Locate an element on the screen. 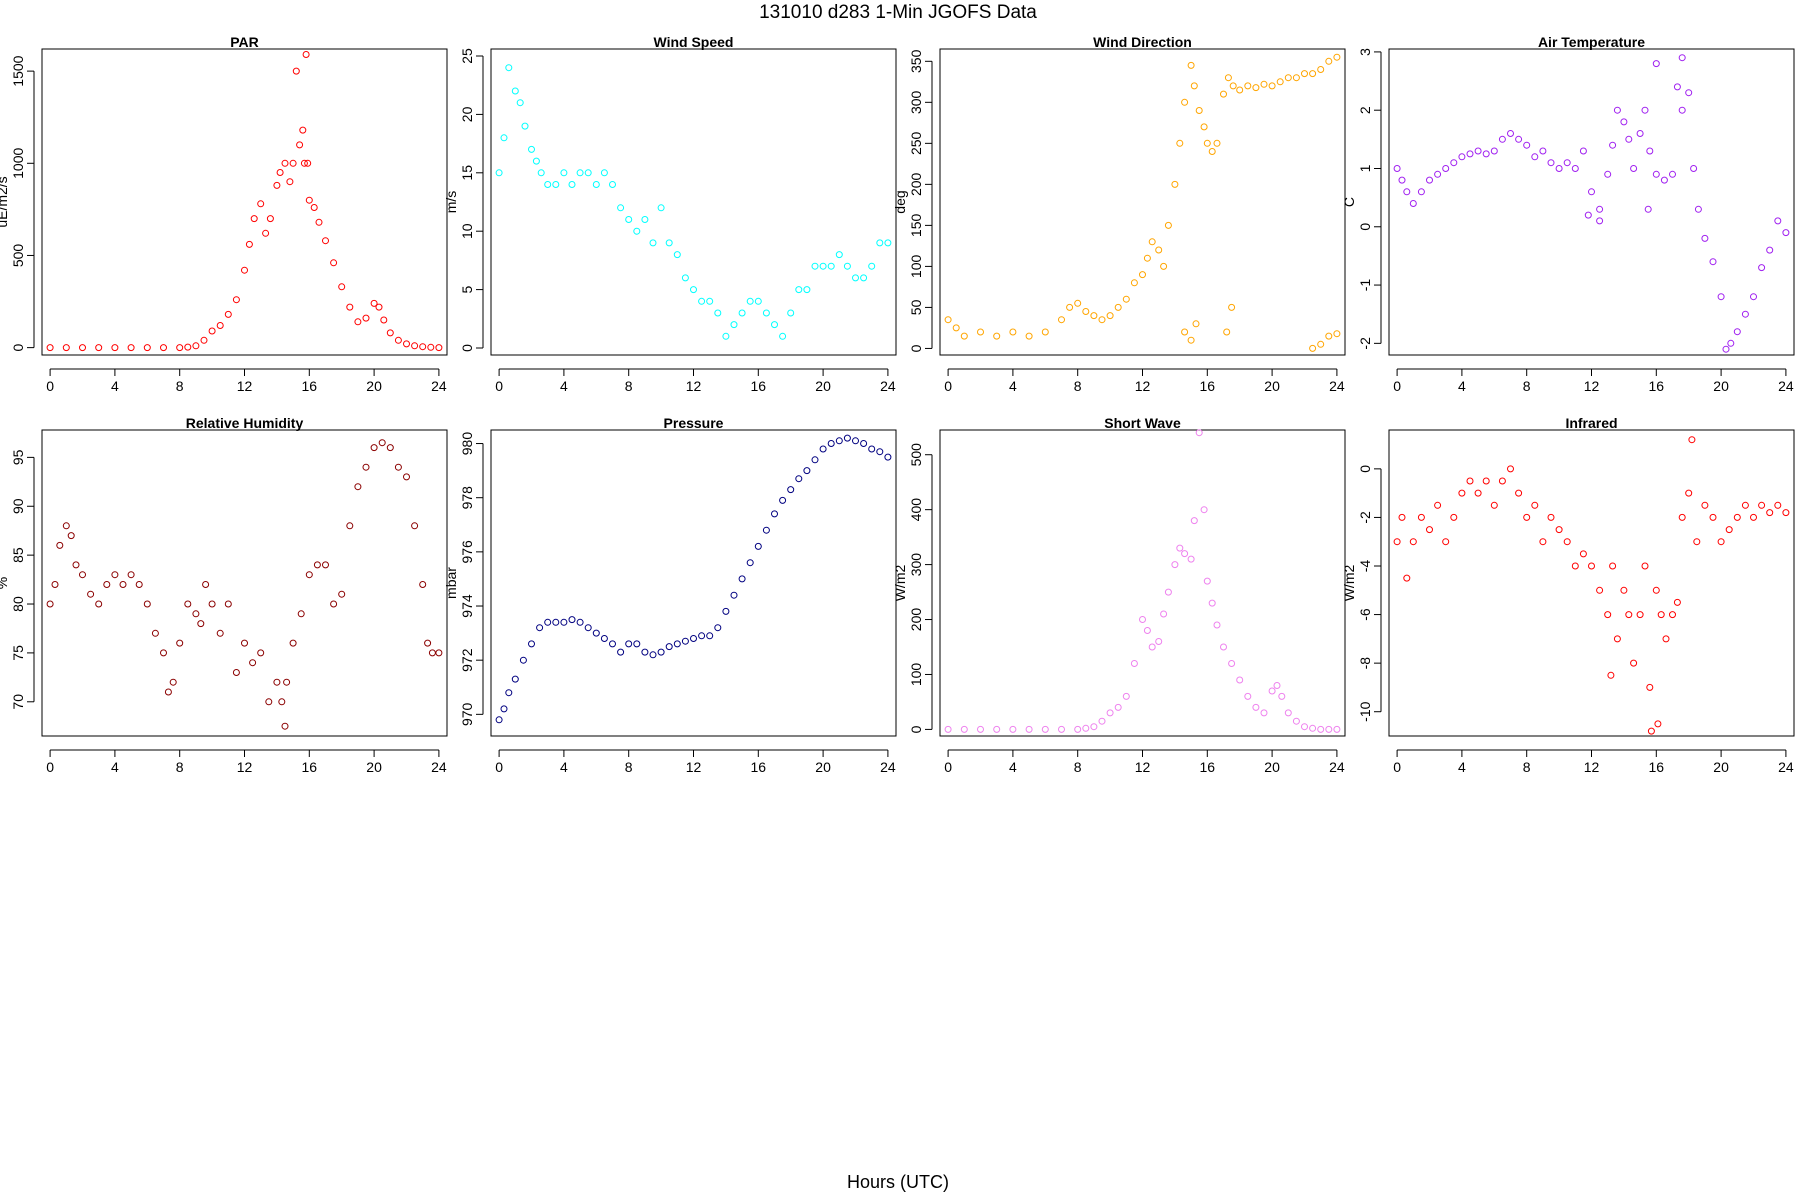 The height and width of the screenshot is (1200, 1800). chart-0-y-tick-label: 500 is located at coordinates (18, 256).